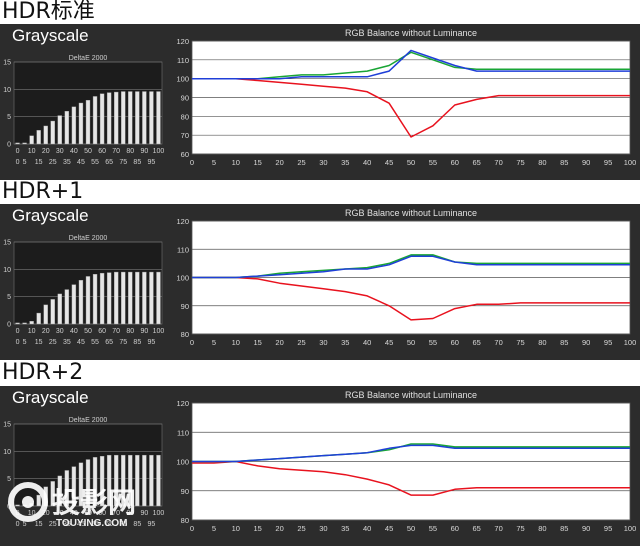 The height and width of the screenshot is (546, 640). Describe the element at coordinates (345, 162) in the screenshot. I see `x-tick-label: 35` at that location.